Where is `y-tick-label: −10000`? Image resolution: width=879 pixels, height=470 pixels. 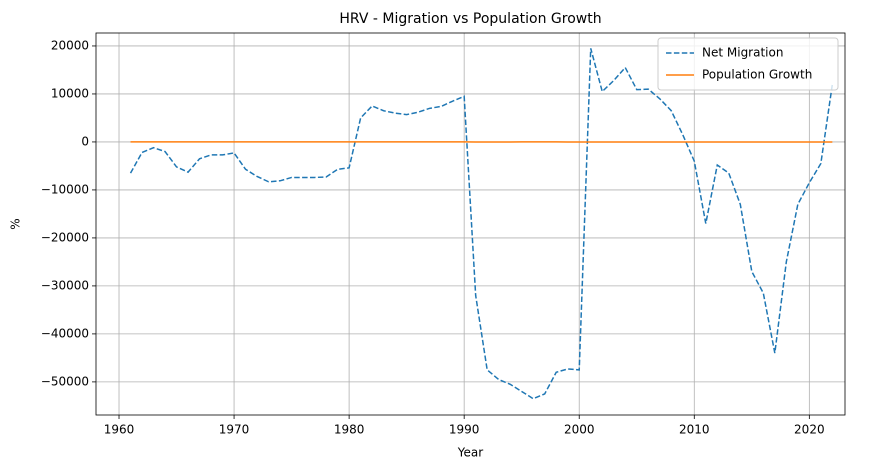
y-tick-label: −10000 is located at coordinates (65, 189).